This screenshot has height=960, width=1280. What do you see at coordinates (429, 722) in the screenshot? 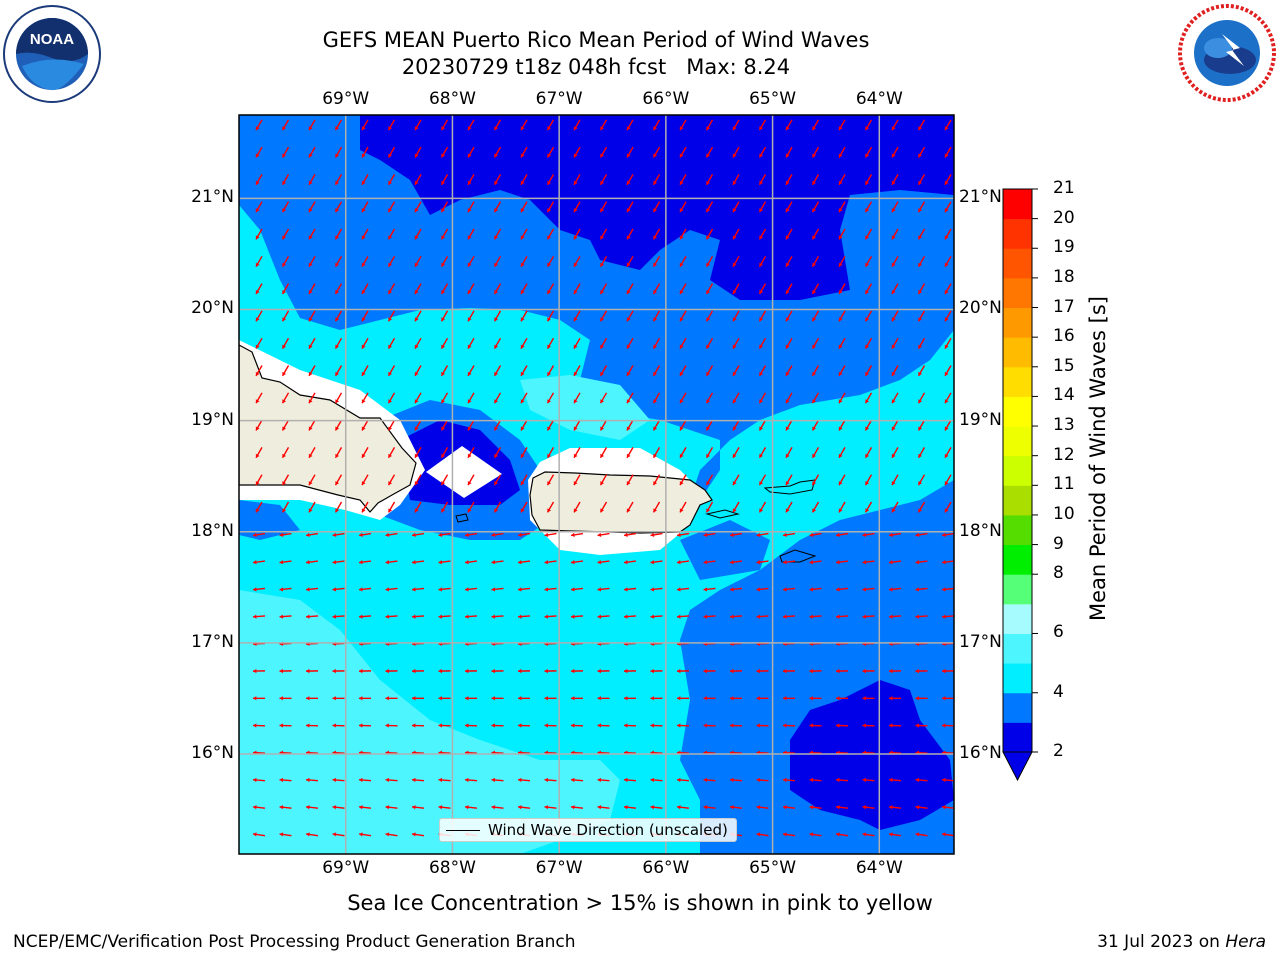
I see `contour-6-8-south` at bounding box center [429, 722].